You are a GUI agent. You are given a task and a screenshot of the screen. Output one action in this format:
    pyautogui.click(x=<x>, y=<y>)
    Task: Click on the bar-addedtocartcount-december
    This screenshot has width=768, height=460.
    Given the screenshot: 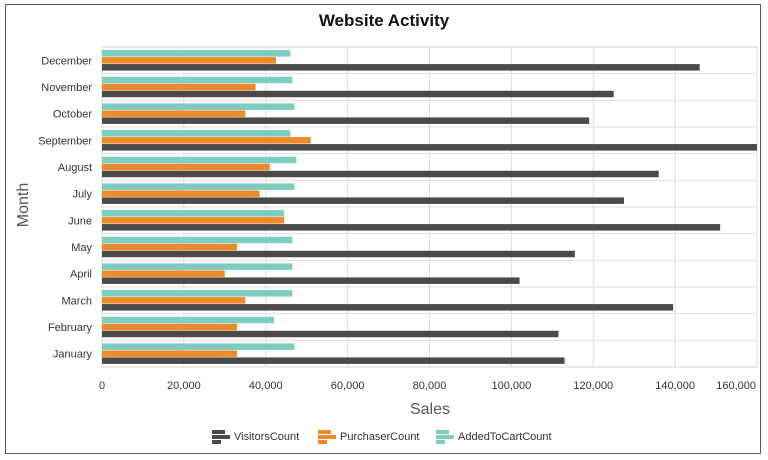 What is the action you would take?
    pyautogui.click(x=196, y=53)
    